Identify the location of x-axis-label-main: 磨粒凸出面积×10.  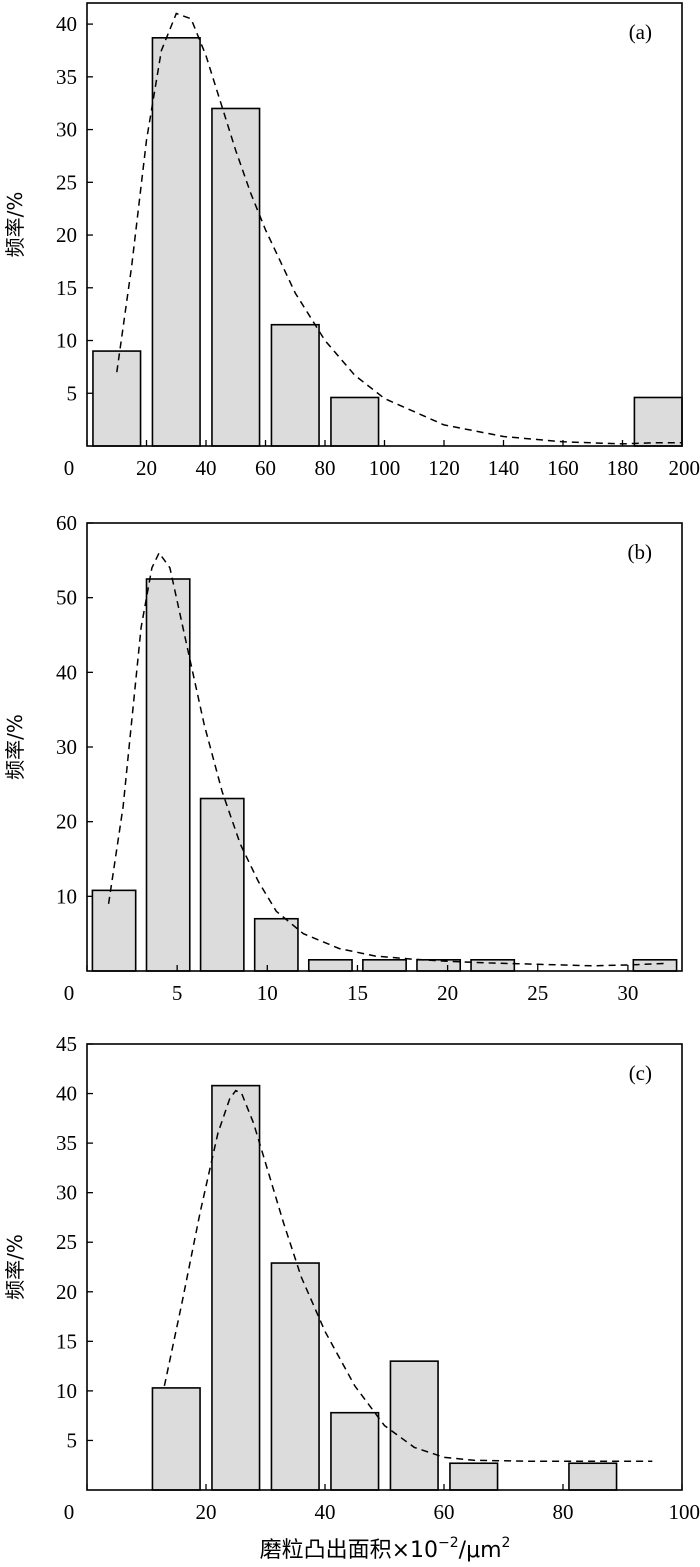
(349, 1550).